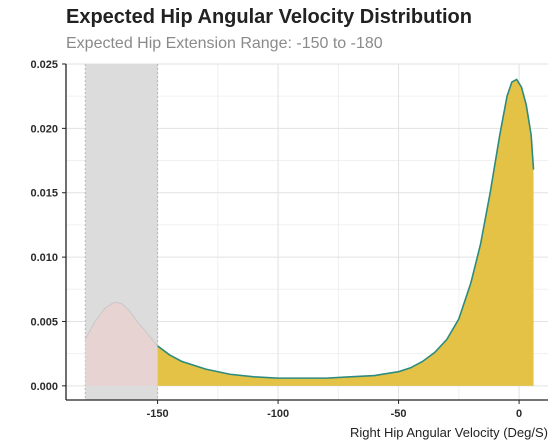 The image size is (560, 448). What do you see at coordinates (44, 258) in the screenshot?
I see `y-tick-label: 0.010` at bounding box center [44, 258].